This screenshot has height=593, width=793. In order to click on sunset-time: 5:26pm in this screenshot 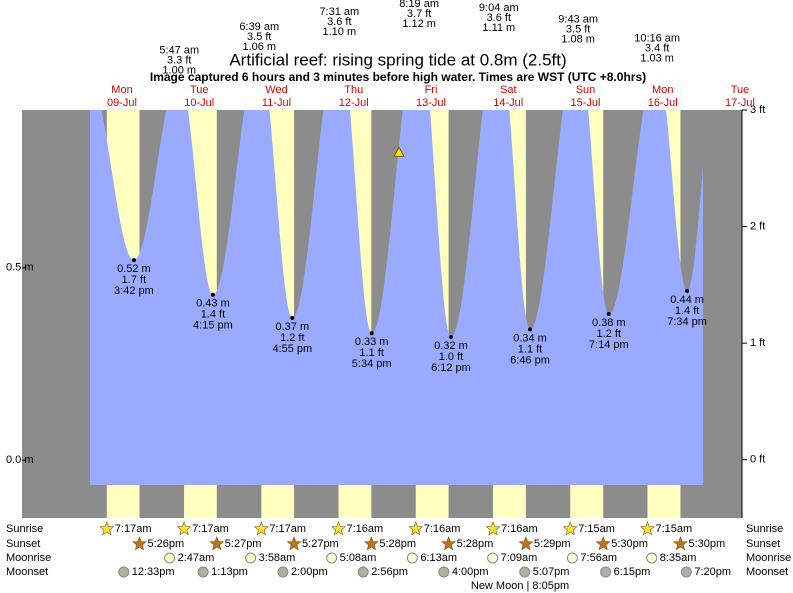, I will do `click(165, 544)`.